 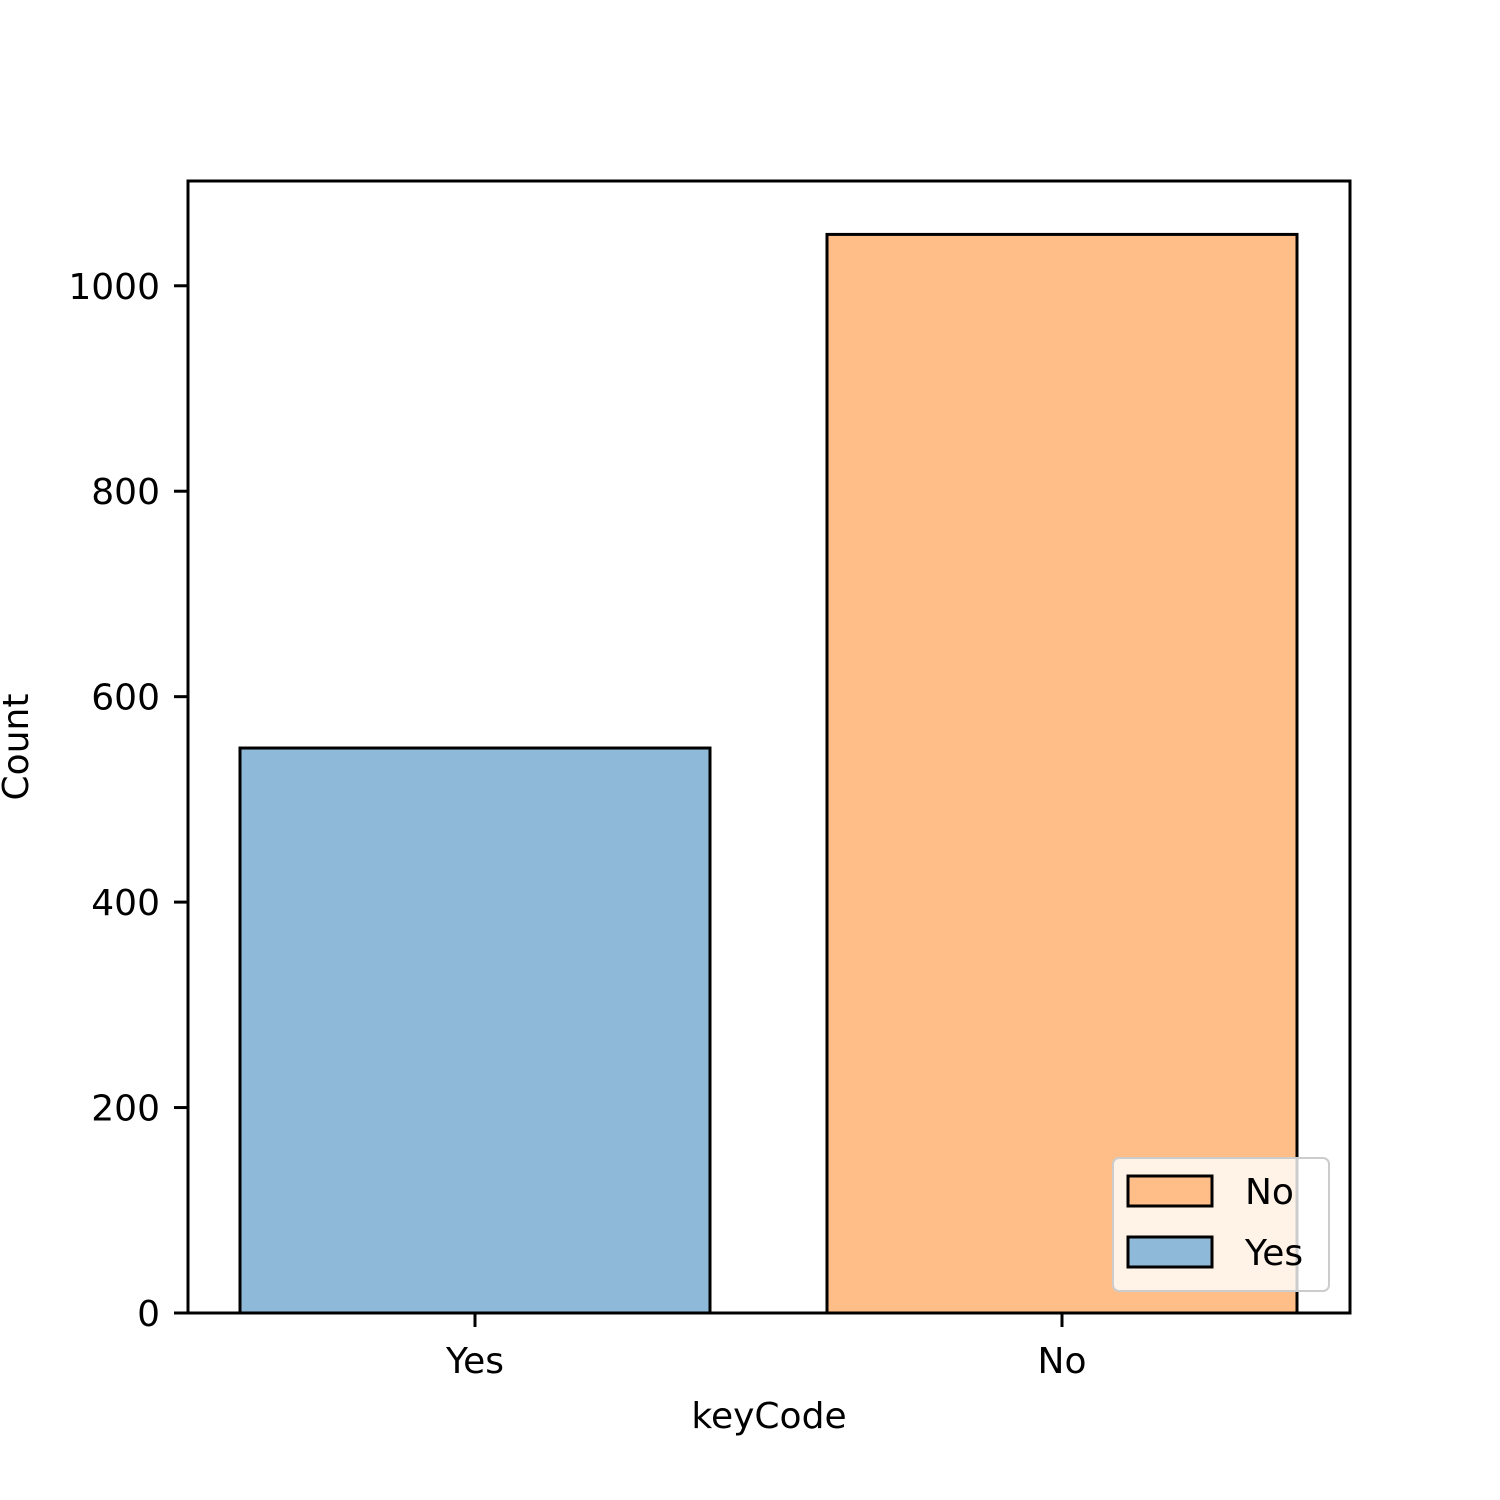 What do you see at coordinates (125, 1109) in the screenshot?
I see `y-tick-label: 200` at bounding box center [125, 1109].